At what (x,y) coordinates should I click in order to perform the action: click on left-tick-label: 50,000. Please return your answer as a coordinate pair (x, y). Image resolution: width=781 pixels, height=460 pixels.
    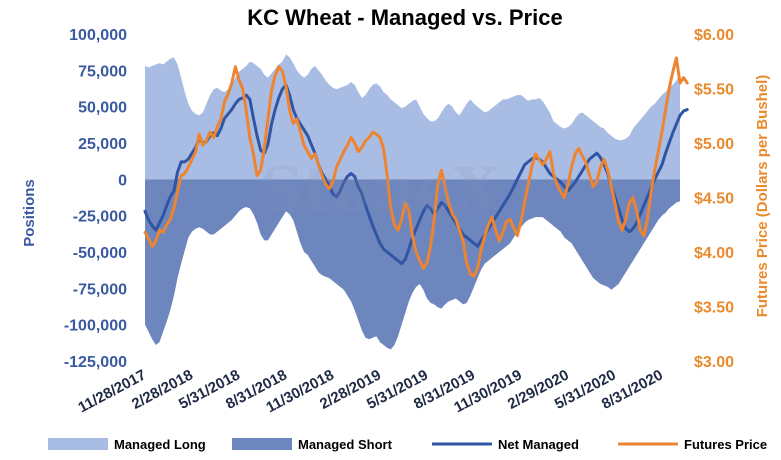
    Looking at the image, I should click on (102, 108).